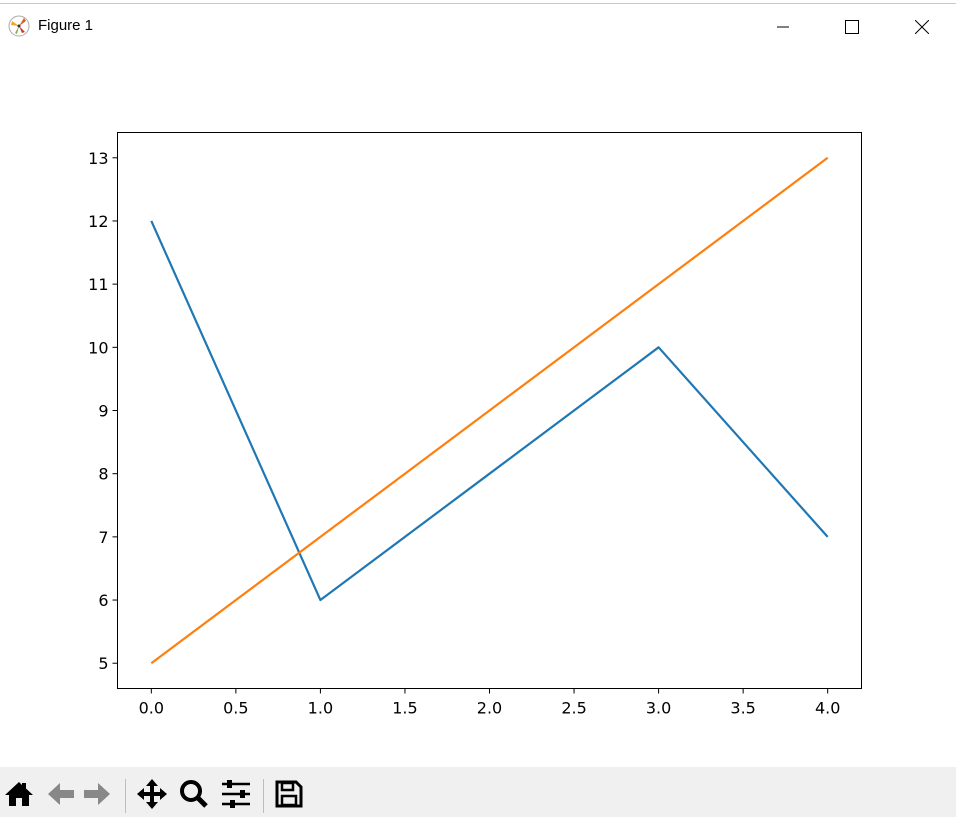  Describe the element at coordinates (98, 158) in the screenshot. I see `y-tick-label: 13` at that location.